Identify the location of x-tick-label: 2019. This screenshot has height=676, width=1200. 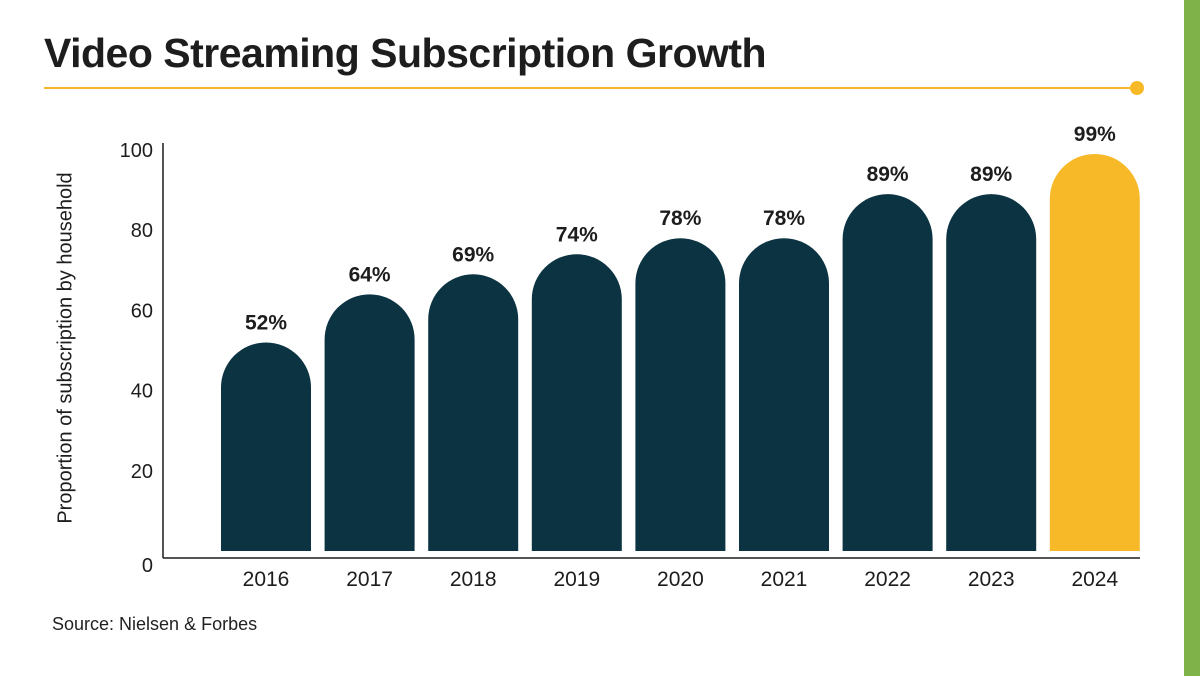
(576, 579).